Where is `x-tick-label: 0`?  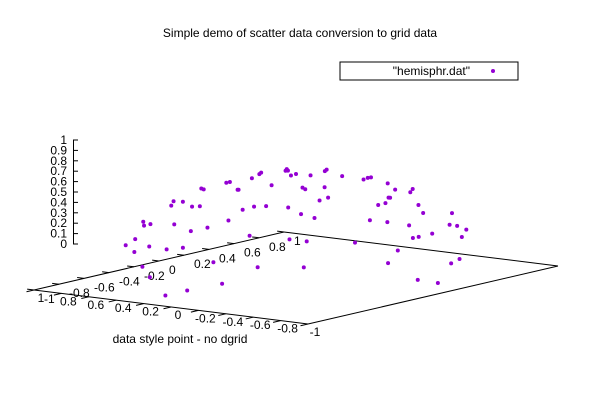
x-tick-label: 0 is located at coordinates (178, 315).